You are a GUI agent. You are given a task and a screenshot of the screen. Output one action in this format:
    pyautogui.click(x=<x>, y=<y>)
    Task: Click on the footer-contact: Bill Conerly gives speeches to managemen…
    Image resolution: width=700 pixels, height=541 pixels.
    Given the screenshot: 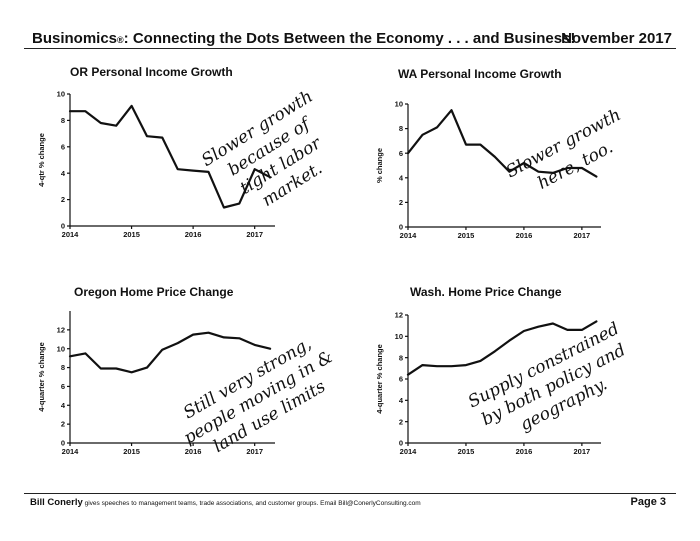 What is the action you would take?
    pyautogui.click(x=225, y=502)
    